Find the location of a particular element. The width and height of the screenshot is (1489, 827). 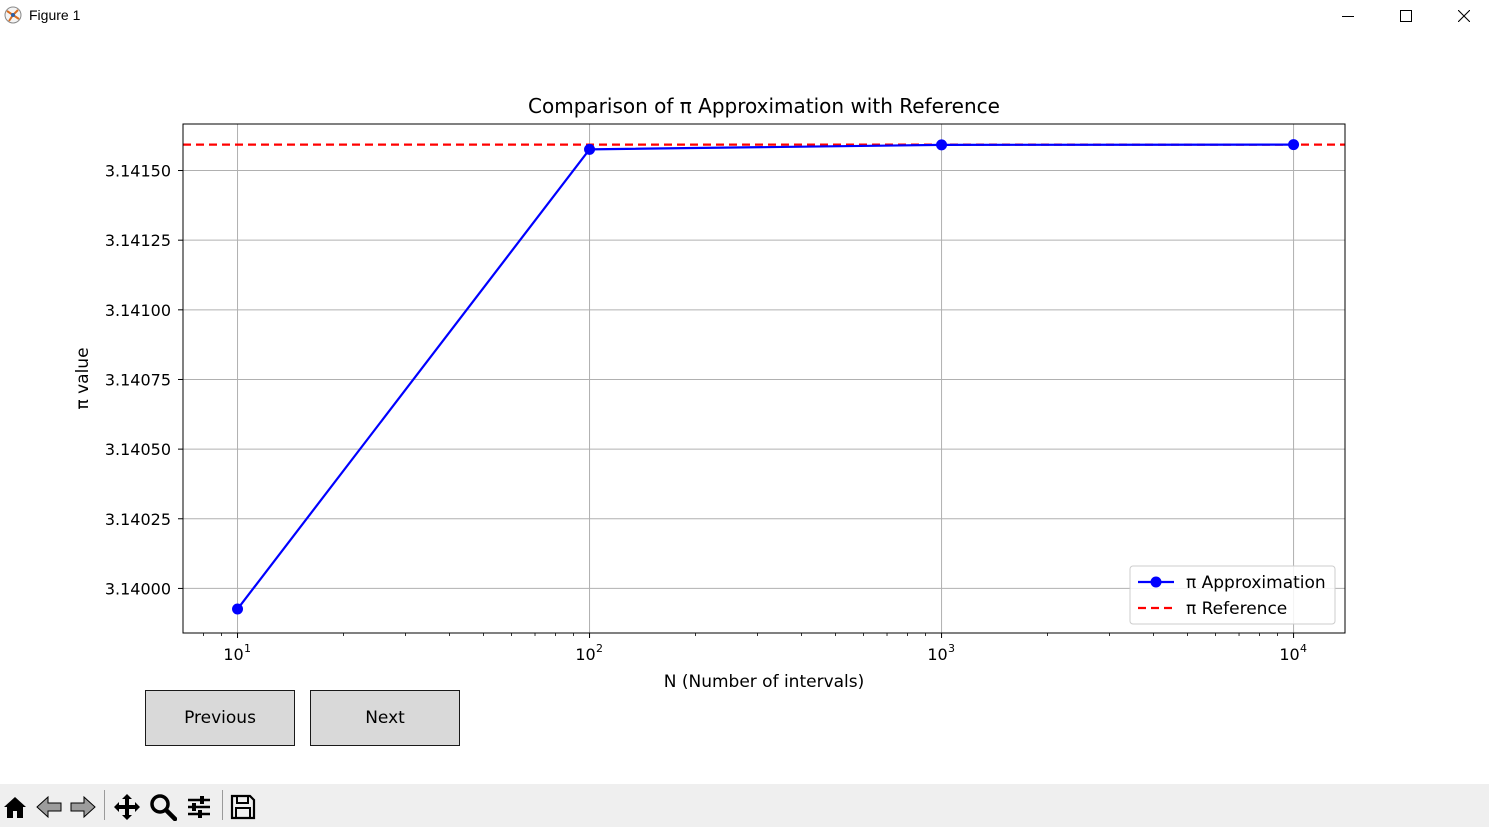

save-button is located at coordinates (243, 807).